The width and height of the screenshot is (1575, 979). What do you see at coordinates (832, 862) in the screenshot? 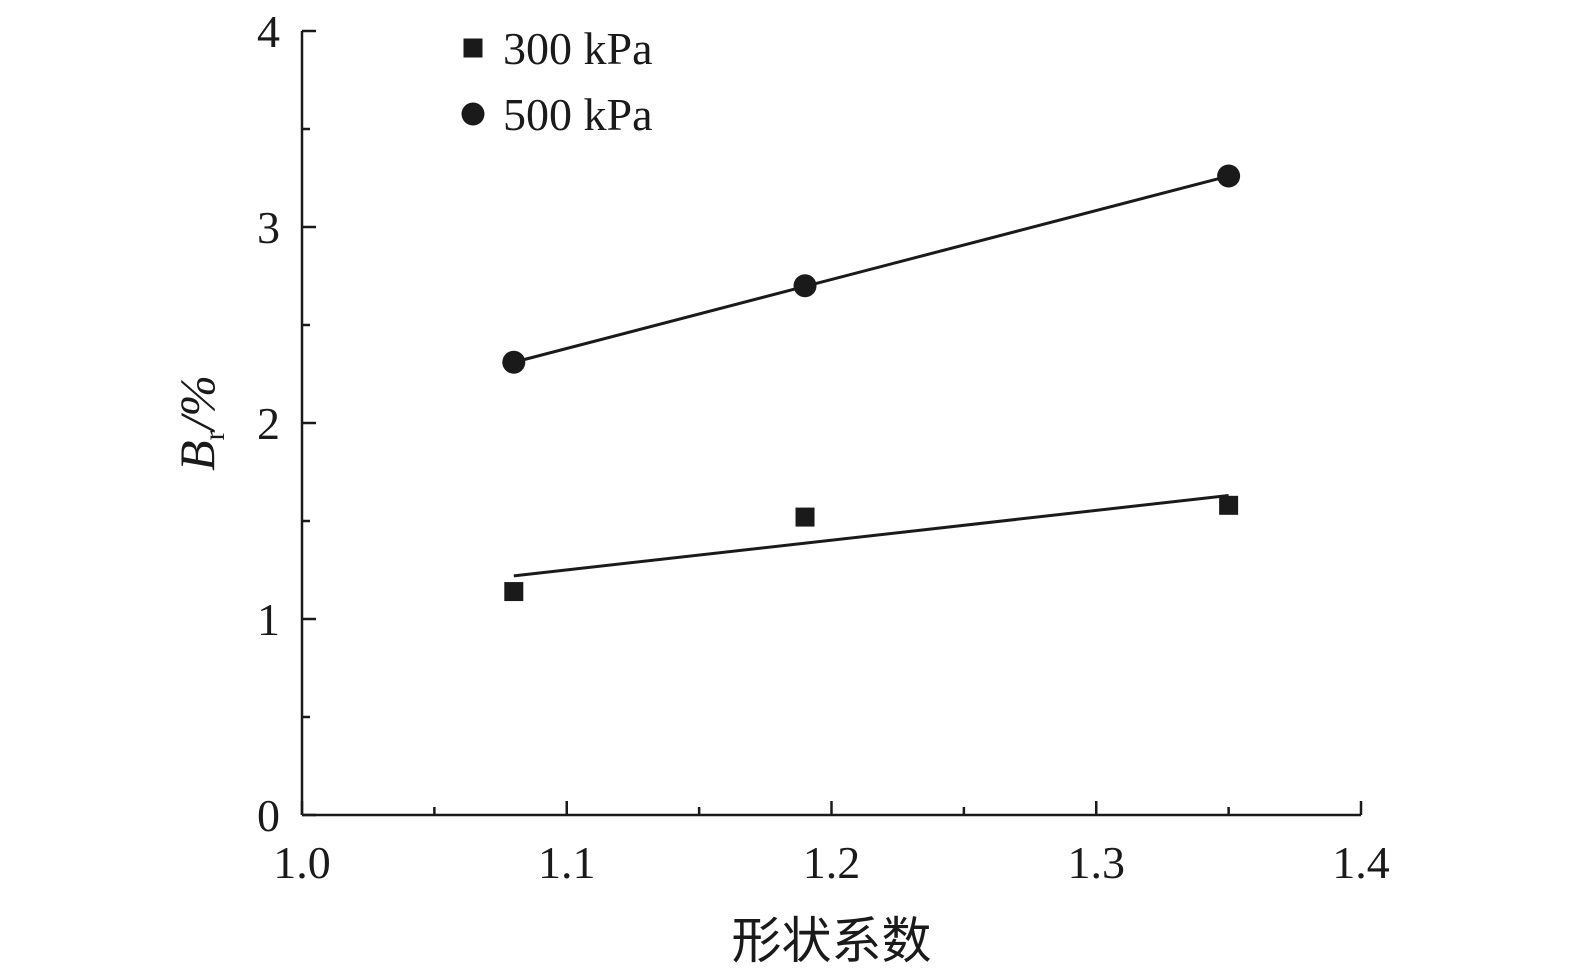
I see `x-tick-label: 1.2` at bounding box center [832, 862].